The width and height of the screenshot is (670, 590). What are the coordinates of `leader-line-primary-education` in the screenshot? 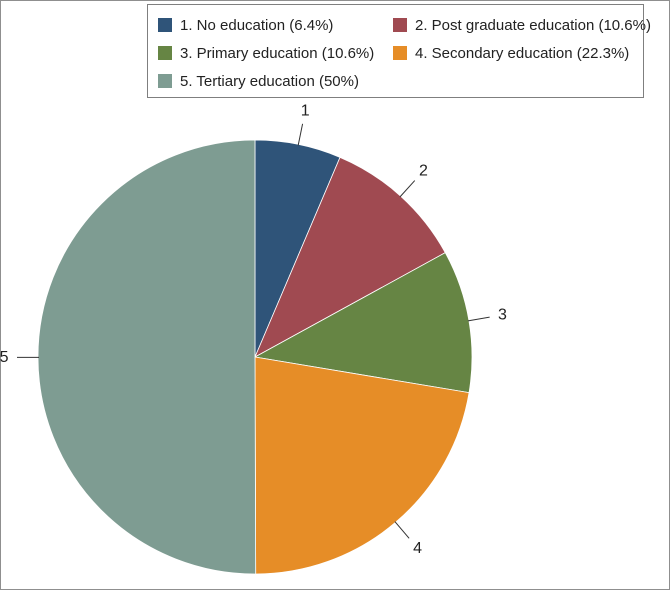 It's located at (478, 319).